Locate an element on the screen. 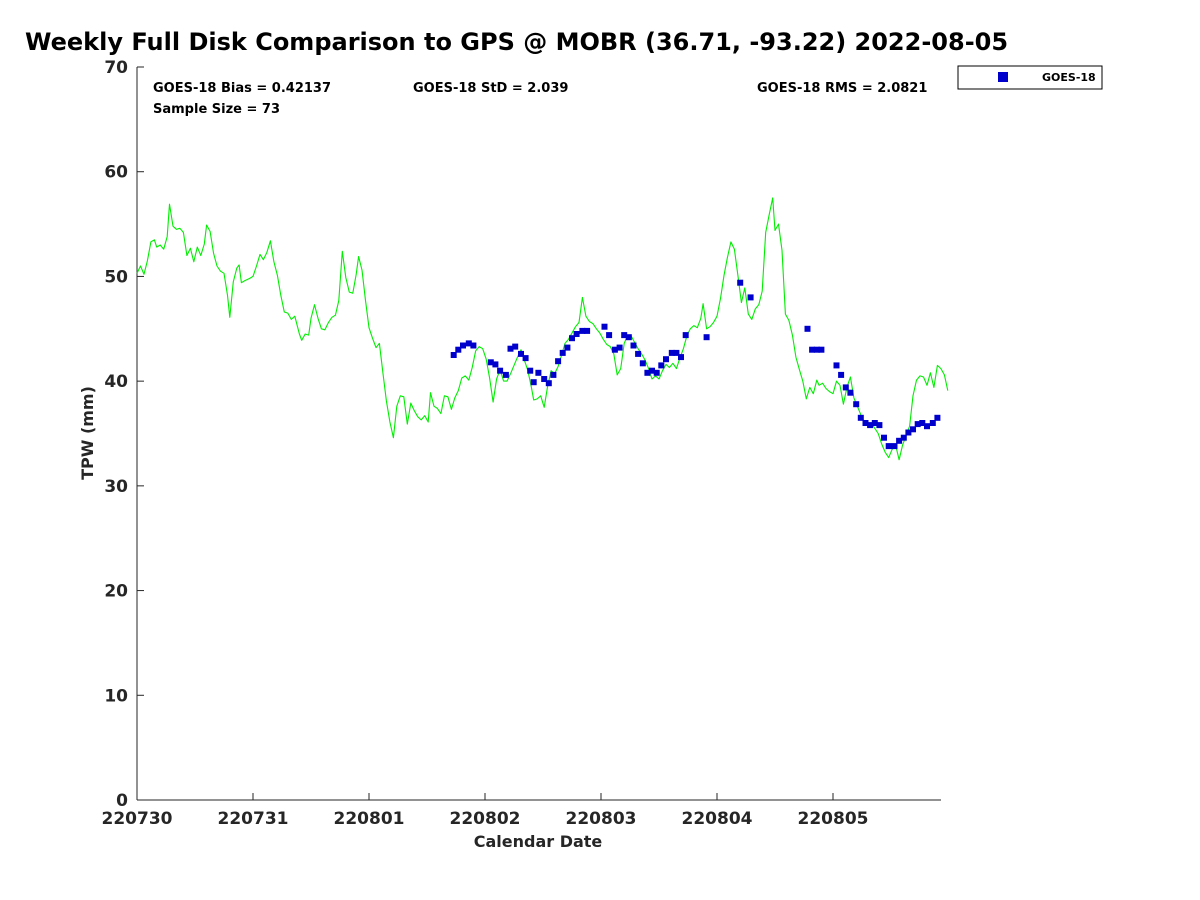 The image size is (1200, 900). y-tick-label: 10 is located at coordinates (116, 696).